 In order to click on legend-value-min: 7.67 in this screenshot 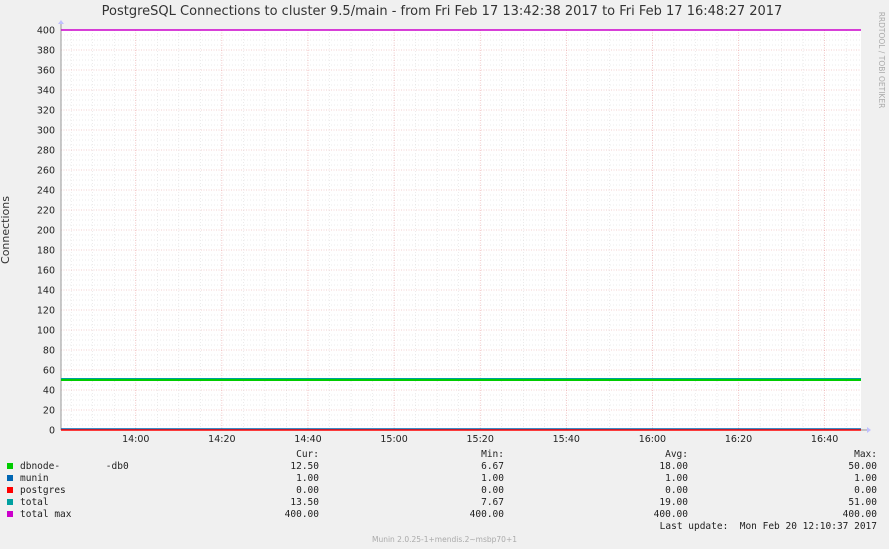, I will do `click(492, 502)`.